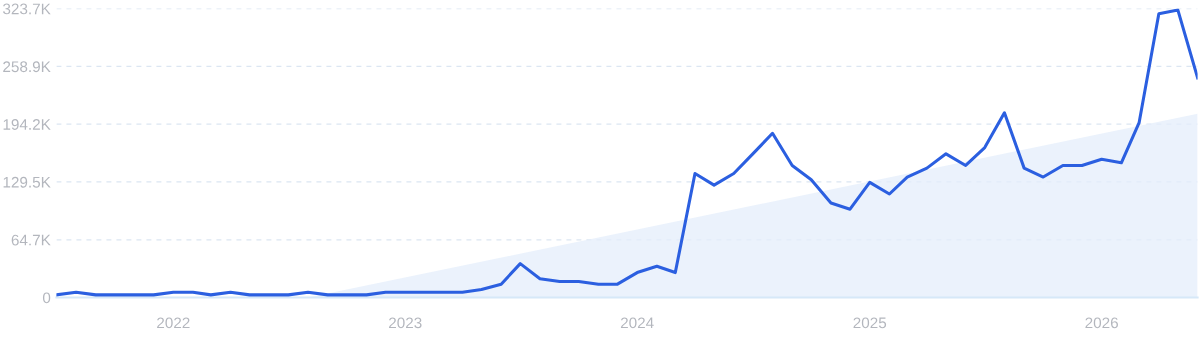 The width and height of the screenshot is (1200, 344). Describe the element at coordinates (173, 323) in the screenshot. I see `x-tick-label: 2022` at that location.